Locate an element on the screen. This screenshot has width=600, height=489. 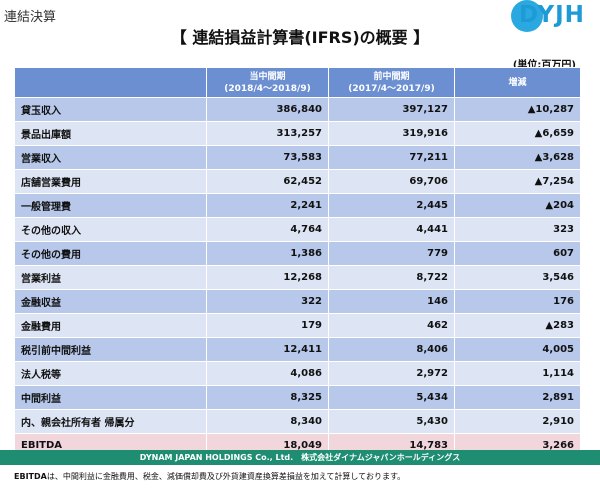
row-previous-value: 8,406 is located at coordinates (391, 349).